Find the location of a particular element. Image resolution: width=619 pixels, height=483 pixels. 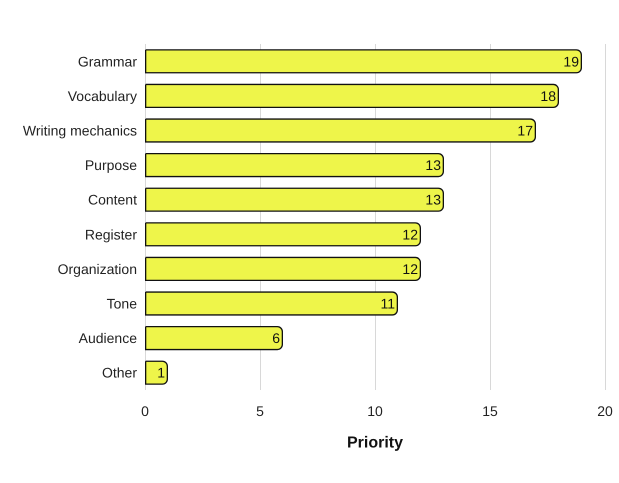

y-tick-label: Register is located at coordinates (111, 234).